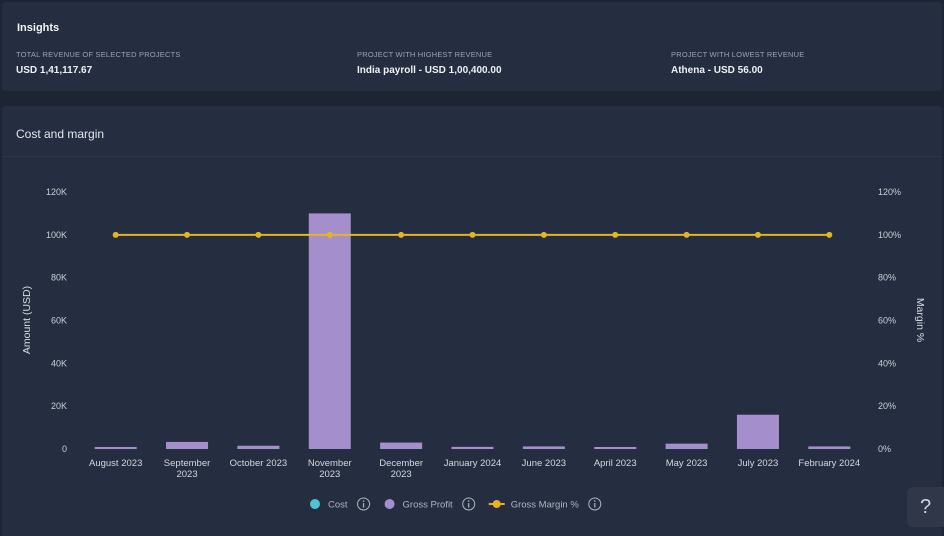  Describe the element at coordinates (187, 463) in the screenshot. I see `x-tick-label: September` at that location.